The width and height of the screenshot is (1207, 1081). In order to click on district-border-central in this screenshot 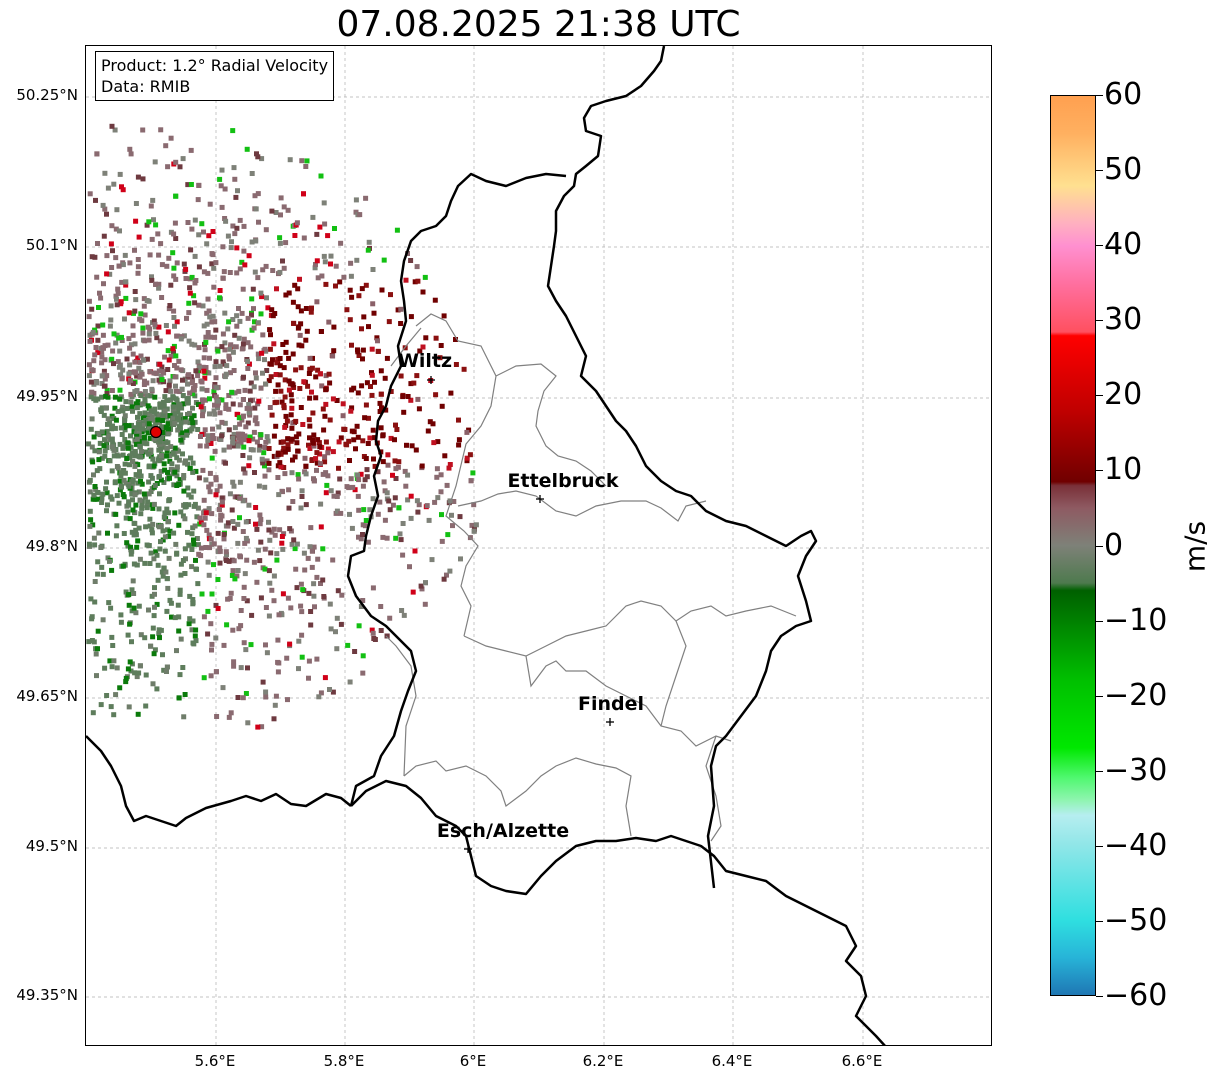, I will do `click(582, 506)`.